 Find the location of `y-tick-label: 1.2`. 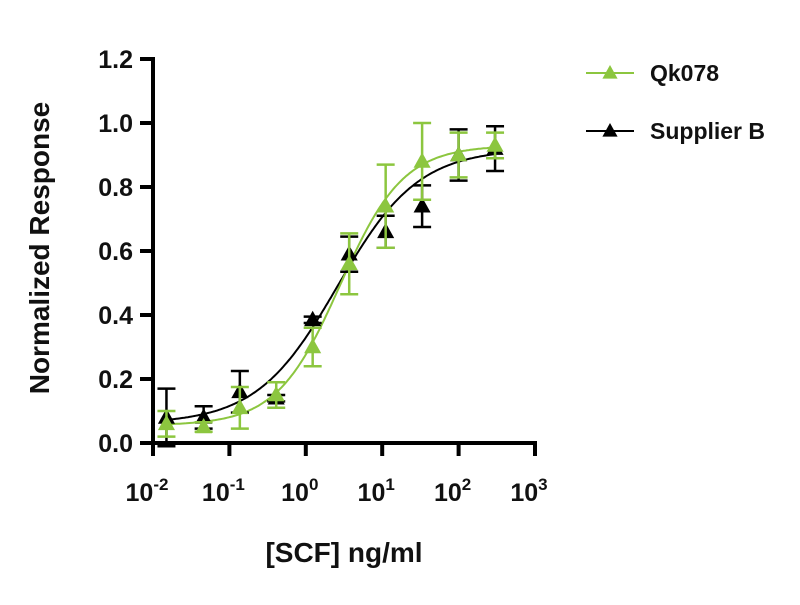

y-tick-label: 1.2 is located at coordinates (115, 60).